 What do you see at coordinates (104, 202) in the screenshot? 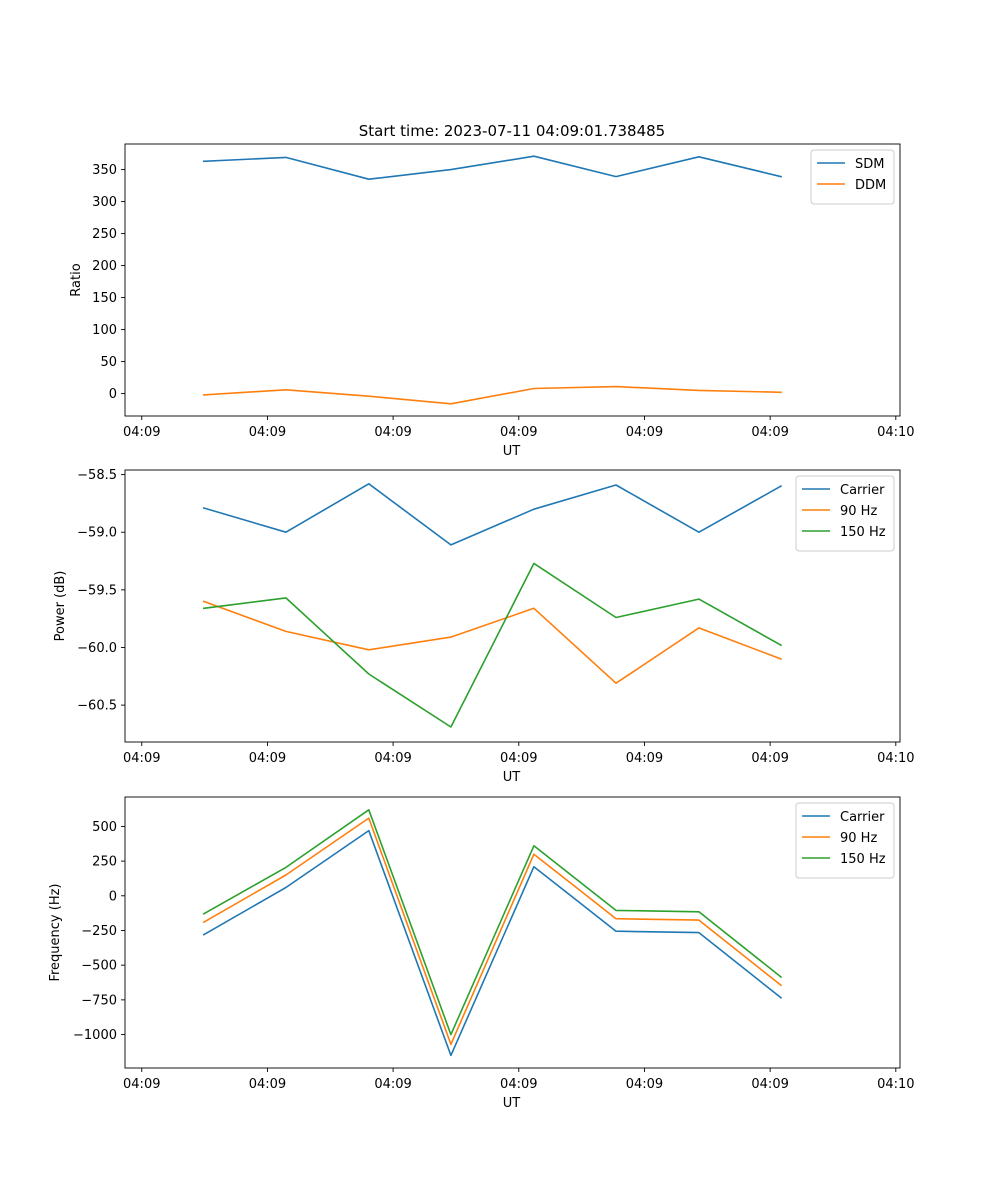
I see `y-tick-label: 300` at bounding box center [104, 202].